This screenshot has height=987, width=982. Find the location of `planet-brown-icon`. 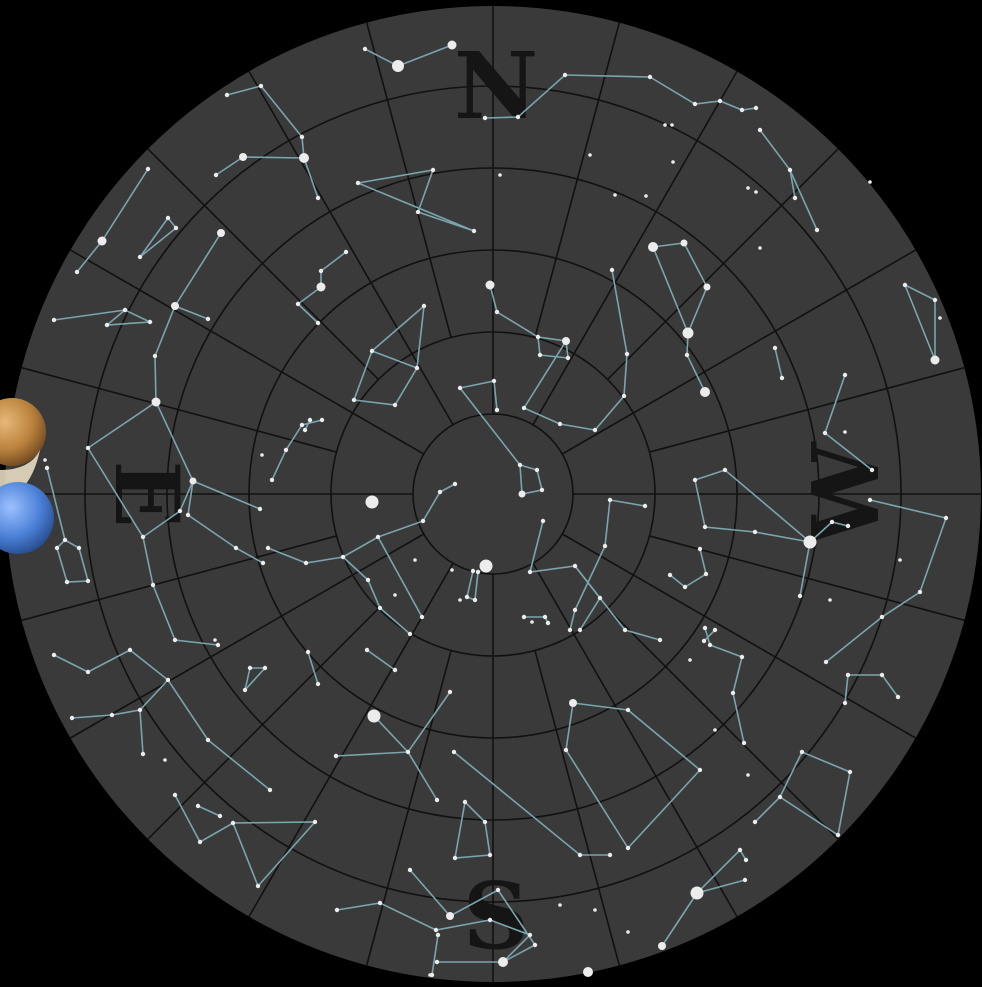

planet-brown-icon is located at coordinates (23, 432).